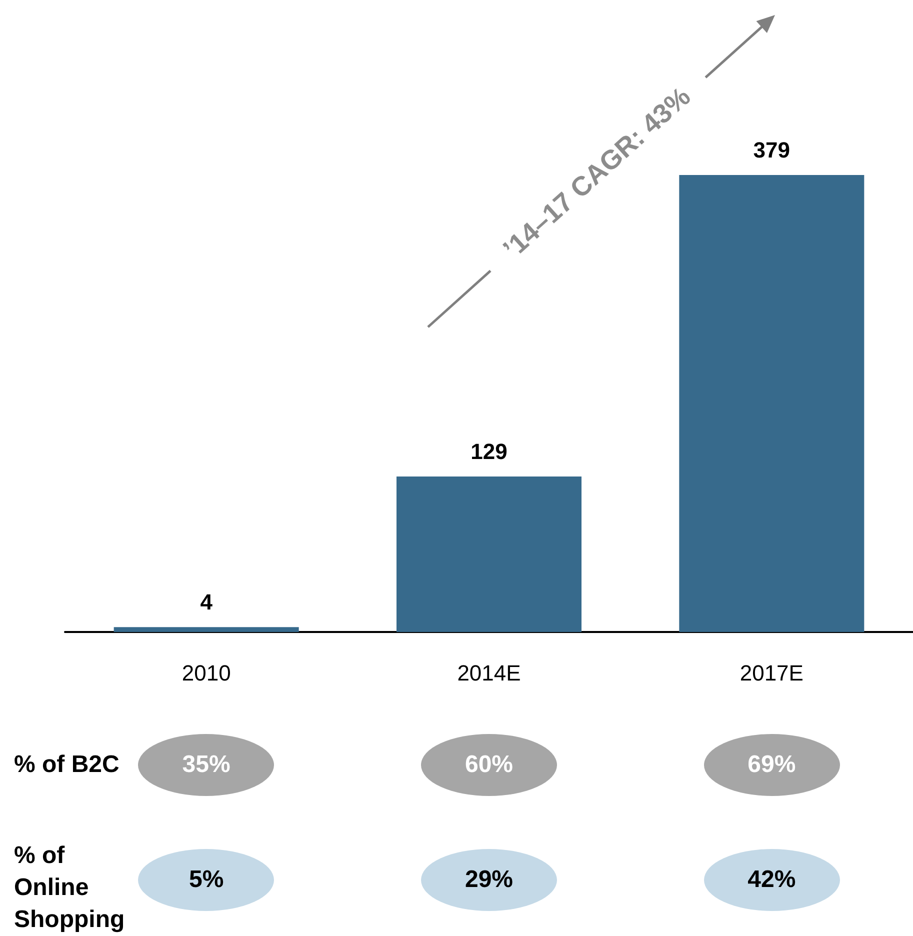  What do you see at coordinates (206, 765) in the screenshot?
I see `oval-badge: 35%` at bounding box center [206, 765].